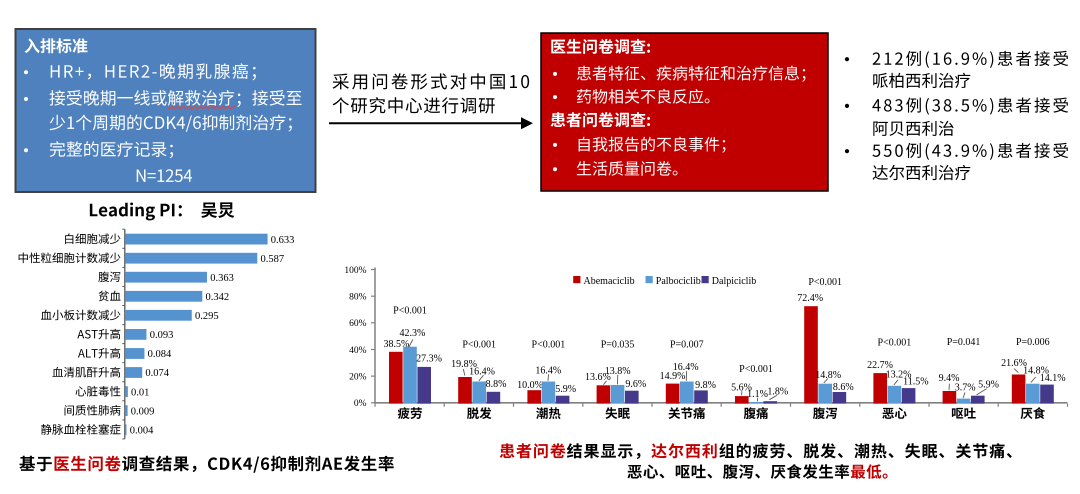 This screenshot has width=1080, height=494. What do you see at coordinates (915, 382) in the screenshot?
I see `svg-text: 11.5%` at bounding box center [915, 382].